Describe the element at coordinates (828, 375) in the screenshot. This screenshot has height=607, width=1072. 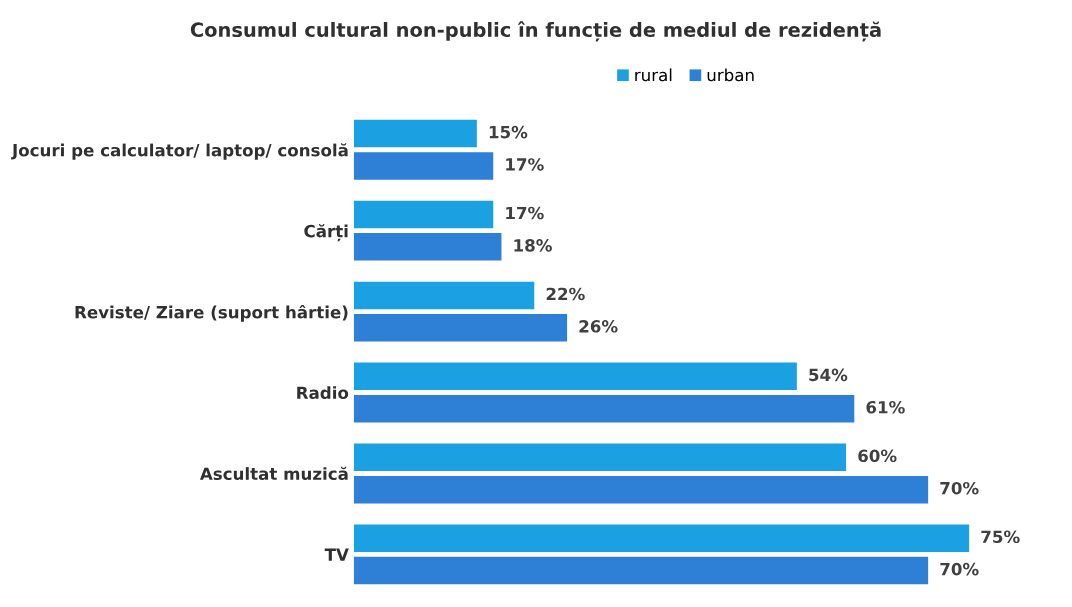
I see `data-label: 54%` at that location.